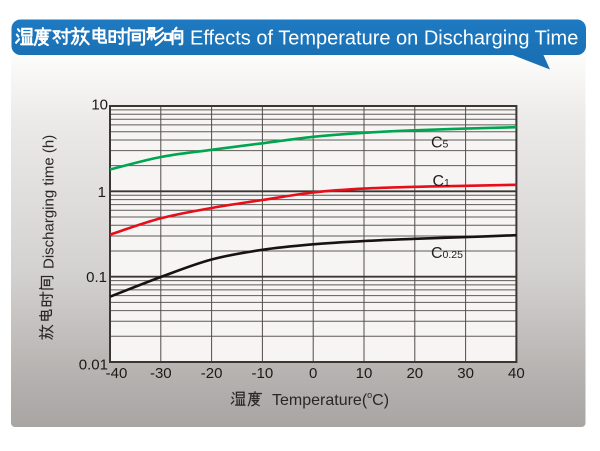  I want to click on svg-text: 40, so click(516, 373).